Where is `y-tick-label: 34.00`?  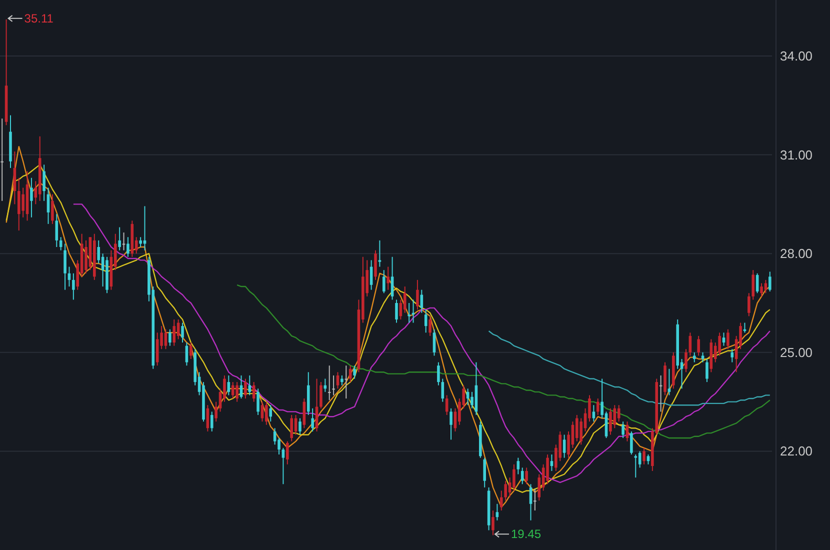
y-tick-label: 34.00 is located at coordinates (796, 56).